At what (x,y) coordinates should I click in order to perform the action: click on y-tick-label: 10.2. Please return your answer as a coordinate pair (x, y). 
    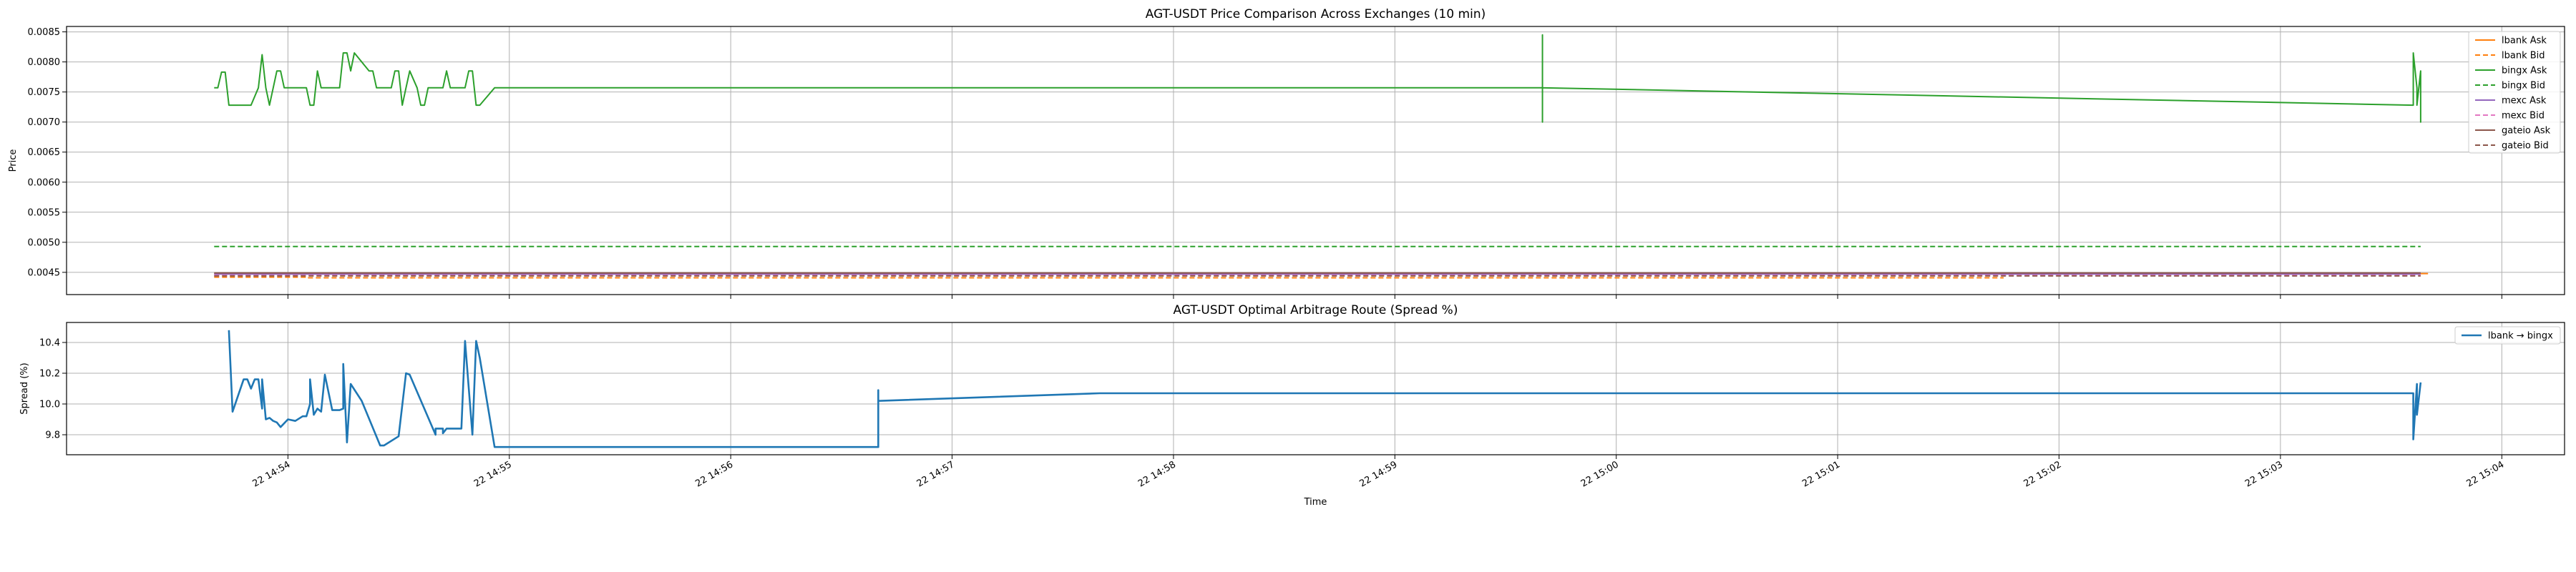
    Looking at the image, I should click on (49, 373).